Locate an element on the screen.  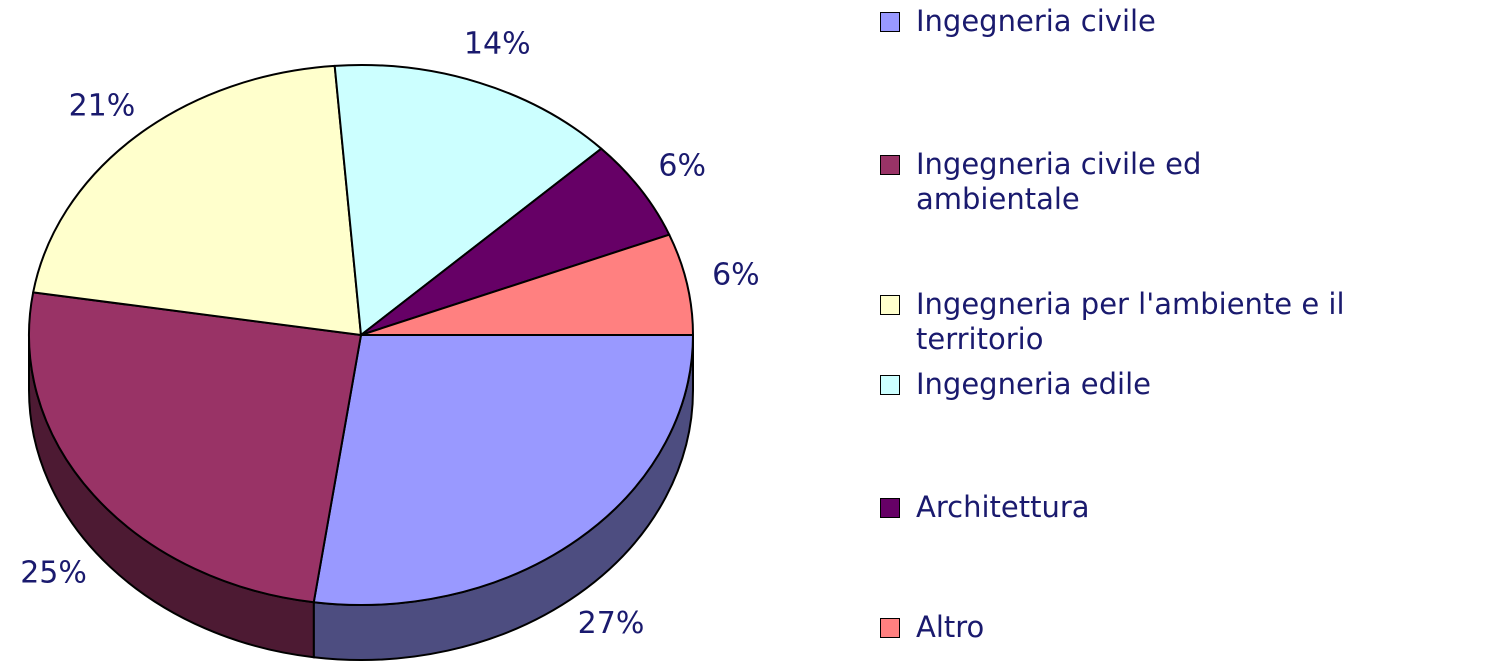
legend-item: Ingegneria civile ed ambientale is located at coordinates (1180, 182).